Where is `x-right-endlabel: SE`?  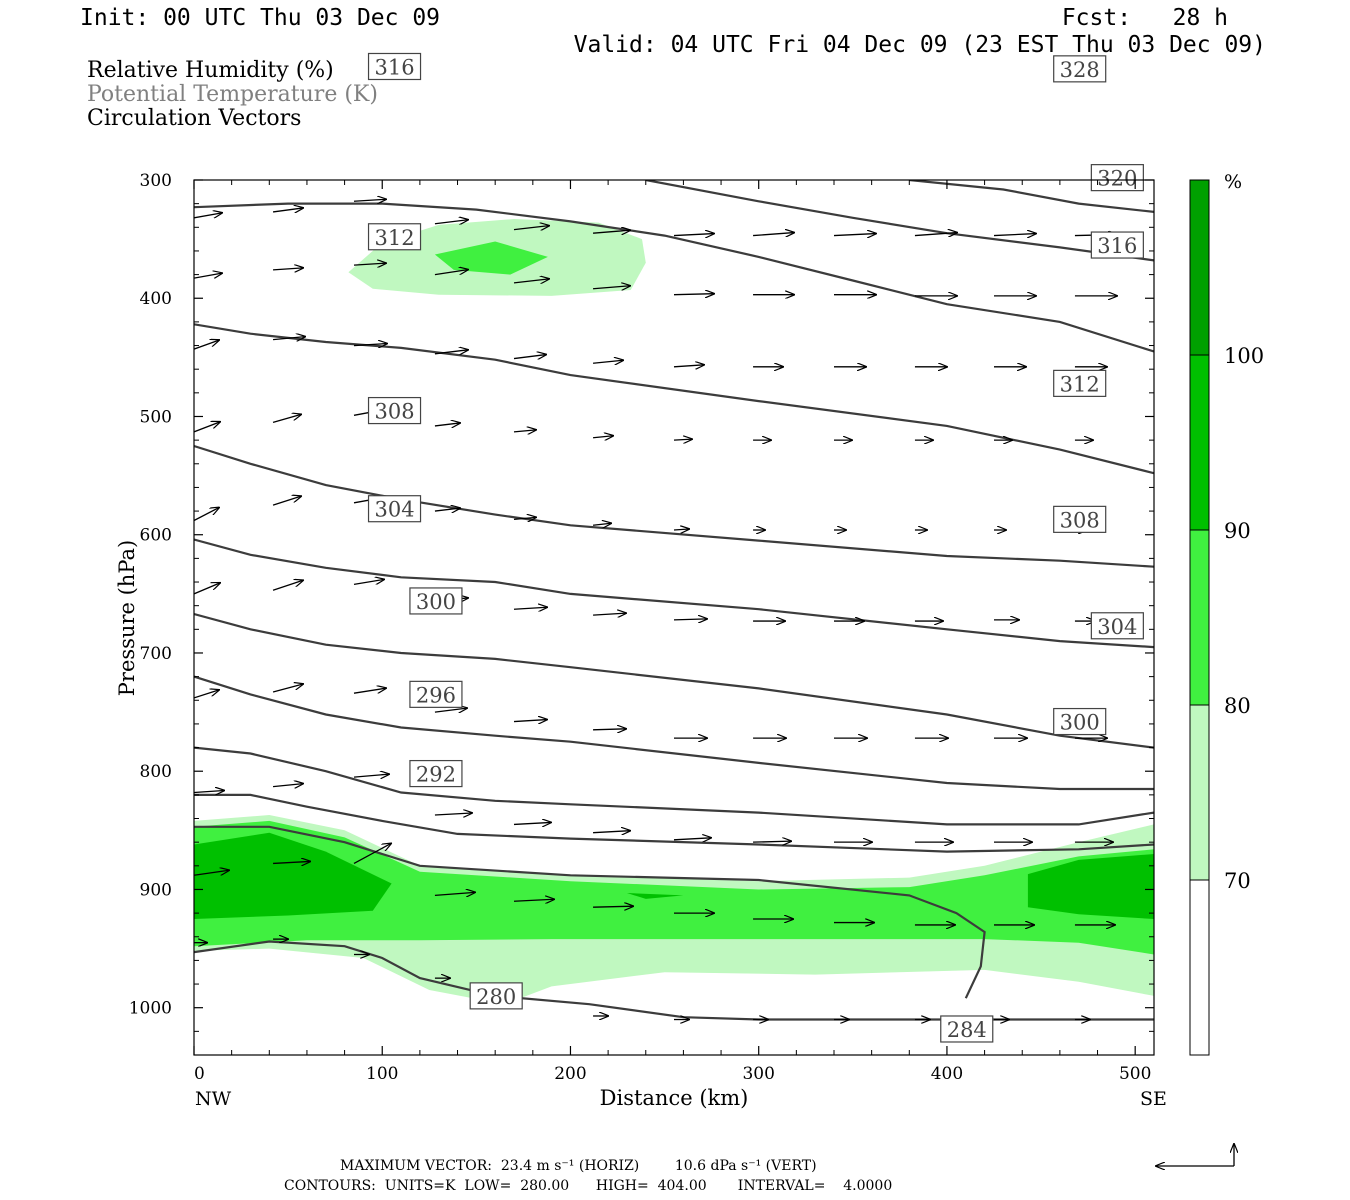 x-right-endlabel: SE is located at coordinates (1153, 1099).